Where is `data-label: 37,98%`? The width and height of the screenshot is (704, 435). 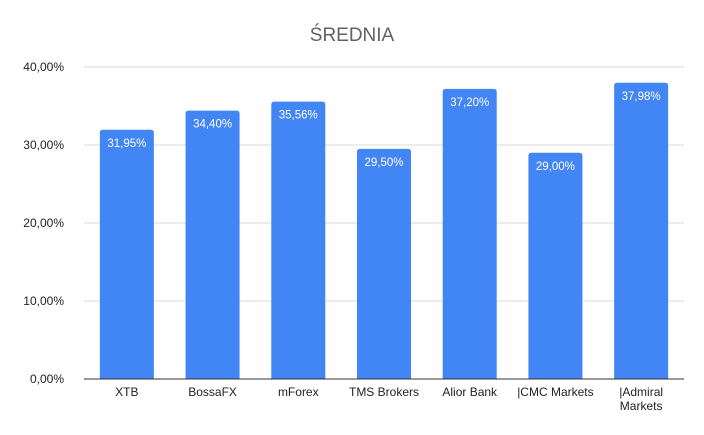
data-label: 37,98% is located at coordinates (641, 97).